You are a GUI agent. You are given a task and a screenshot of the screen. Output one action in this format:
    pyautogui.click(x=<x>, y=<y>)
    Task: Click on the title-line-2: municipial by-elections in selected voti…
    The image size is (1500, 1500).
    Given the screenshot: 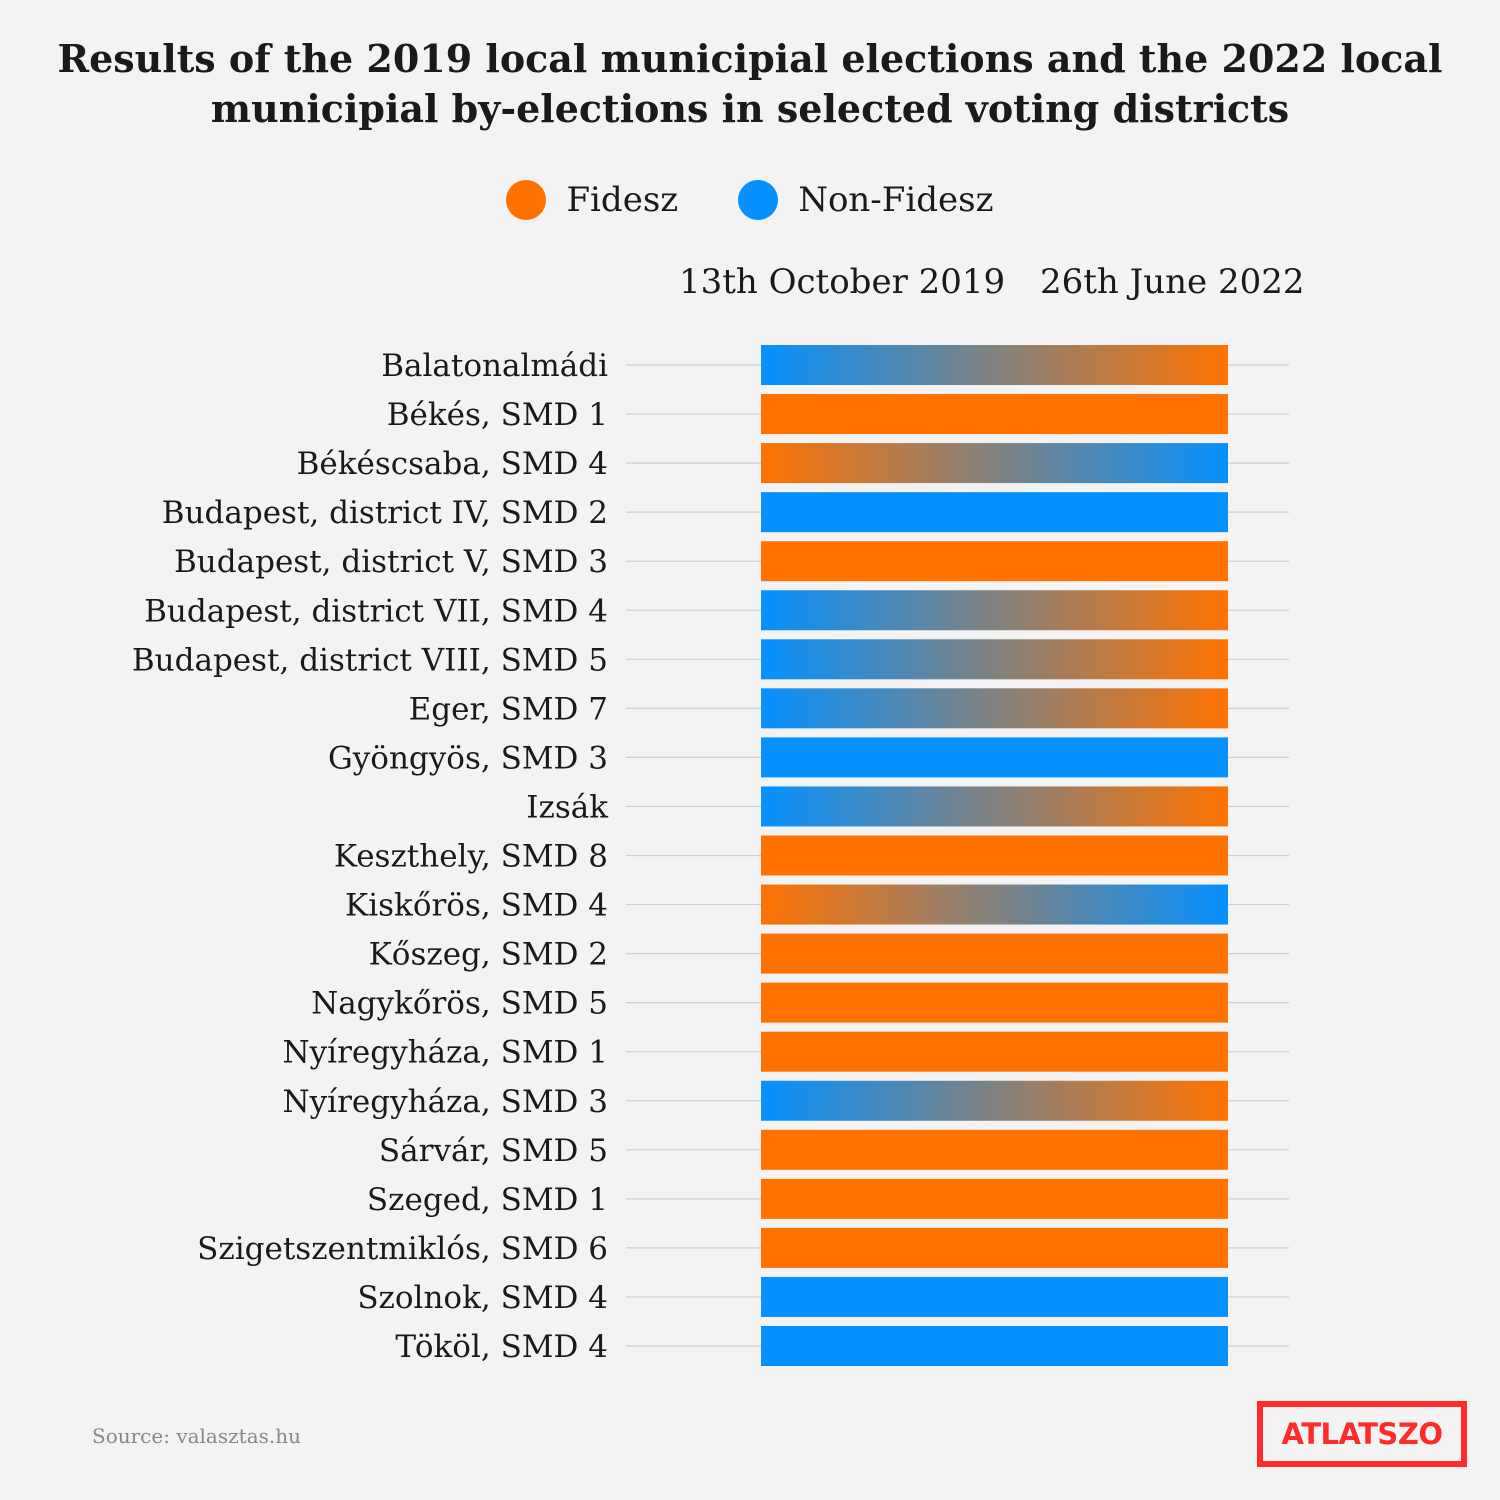 What is the action you would take?
    pyautogui.click(x=750, y=108)
    